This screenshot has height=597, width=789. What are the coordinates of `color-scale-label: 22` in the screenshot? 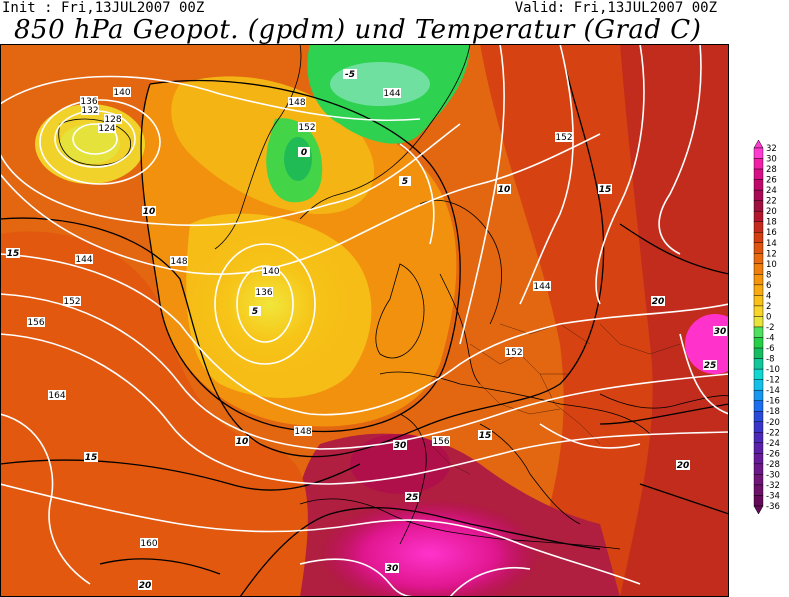 It's located at (771, 202).